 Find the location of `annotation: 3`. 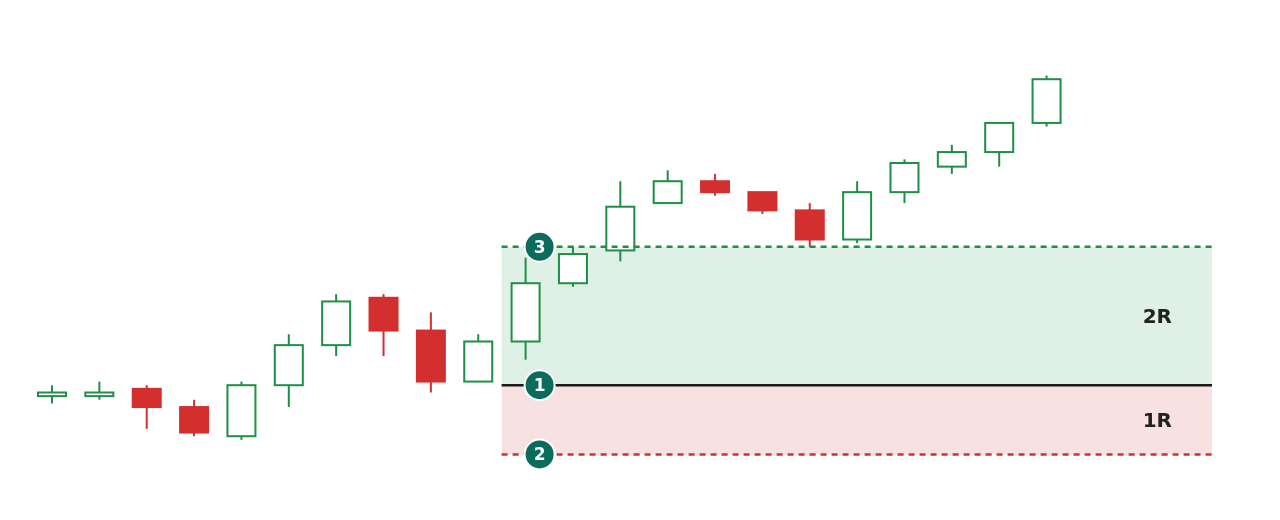

annotation: 3 is located at coordinates (539, 246).